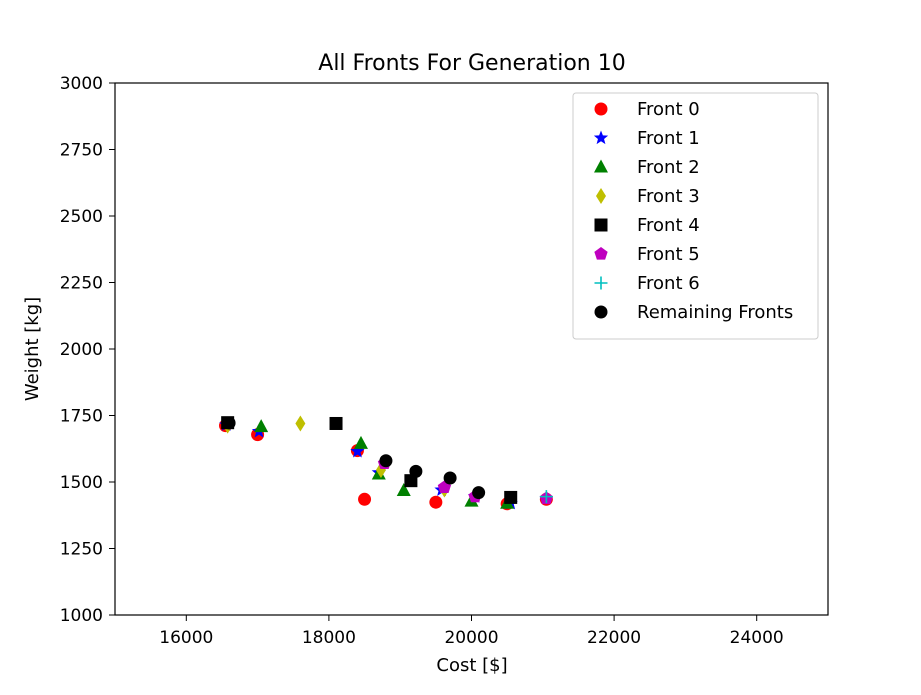  What do you see at coordinates (614, 638) in the screenshot?
I see `x-tick-label: 22000` at bounding box center [614, 638].